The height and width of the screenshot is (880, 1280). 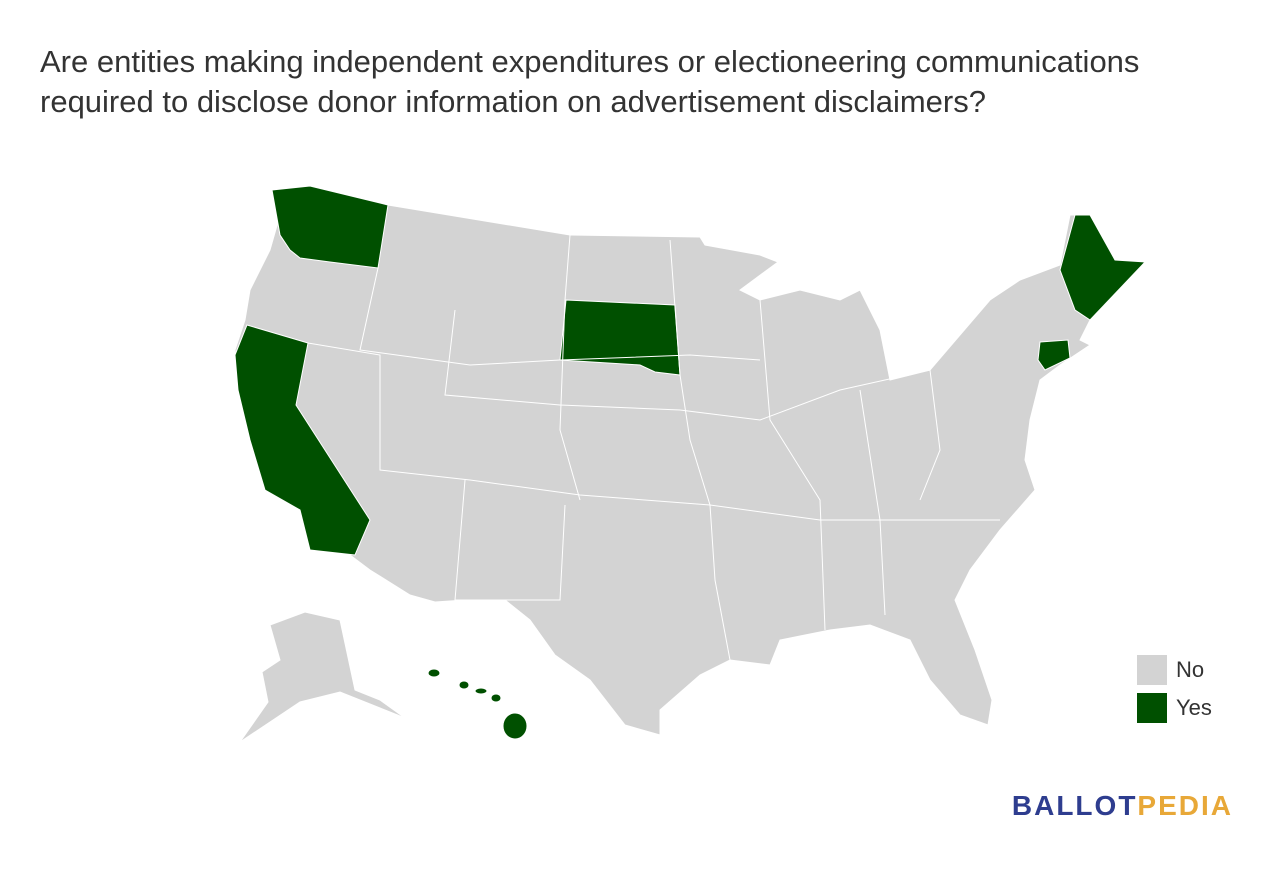 I want to click on state-group, so click(x=322, y=677).